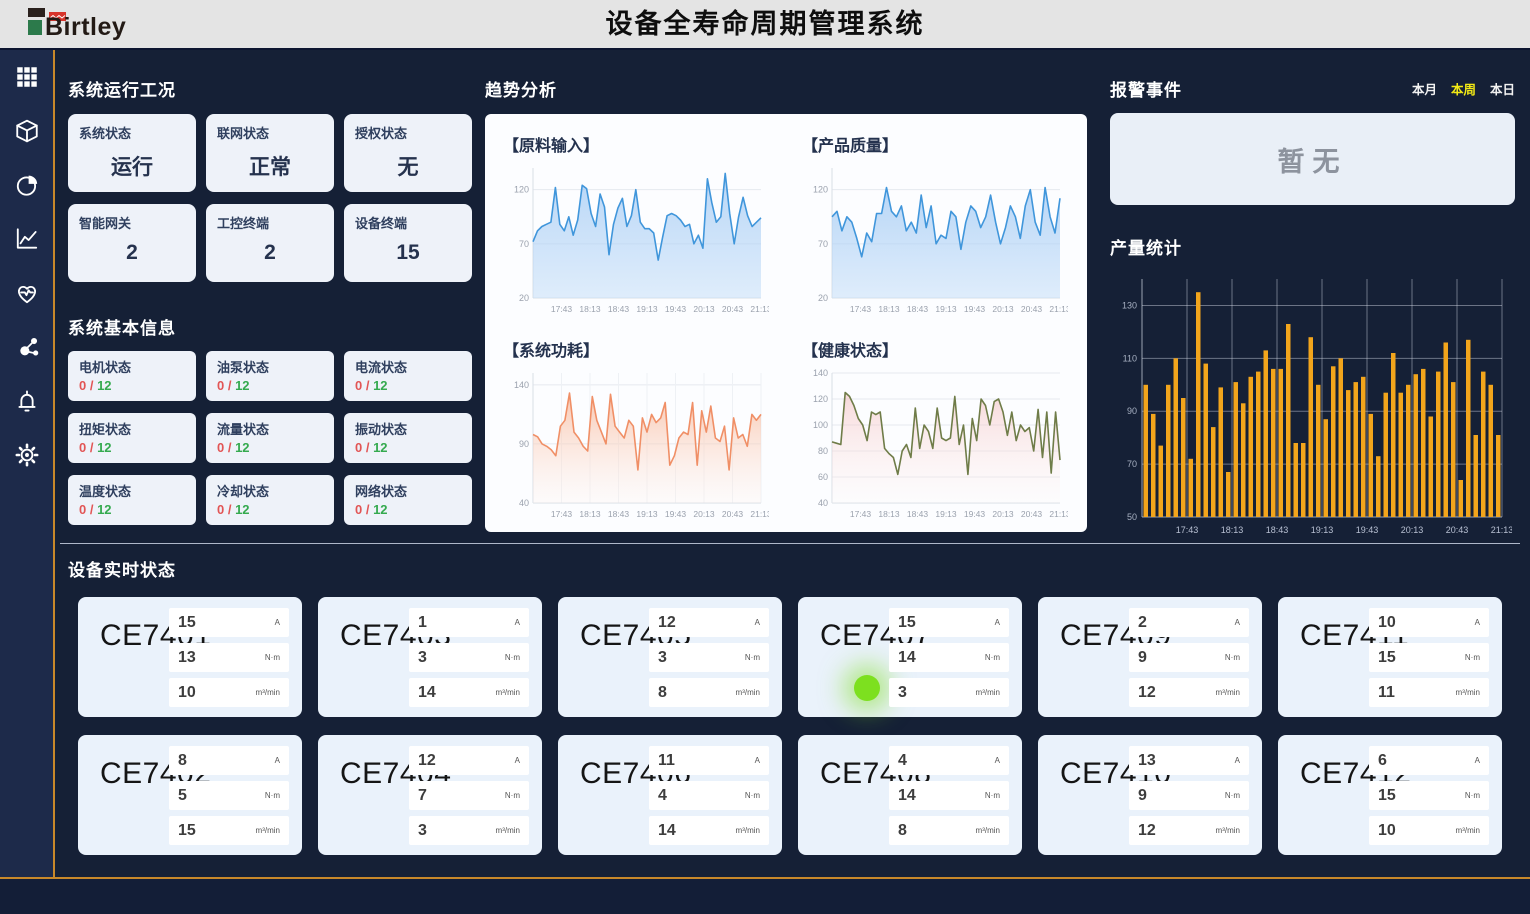 The height and width of the screenshot is (914, 1530). I want to click on status-card: 设备终端 15, so click(408, 243).